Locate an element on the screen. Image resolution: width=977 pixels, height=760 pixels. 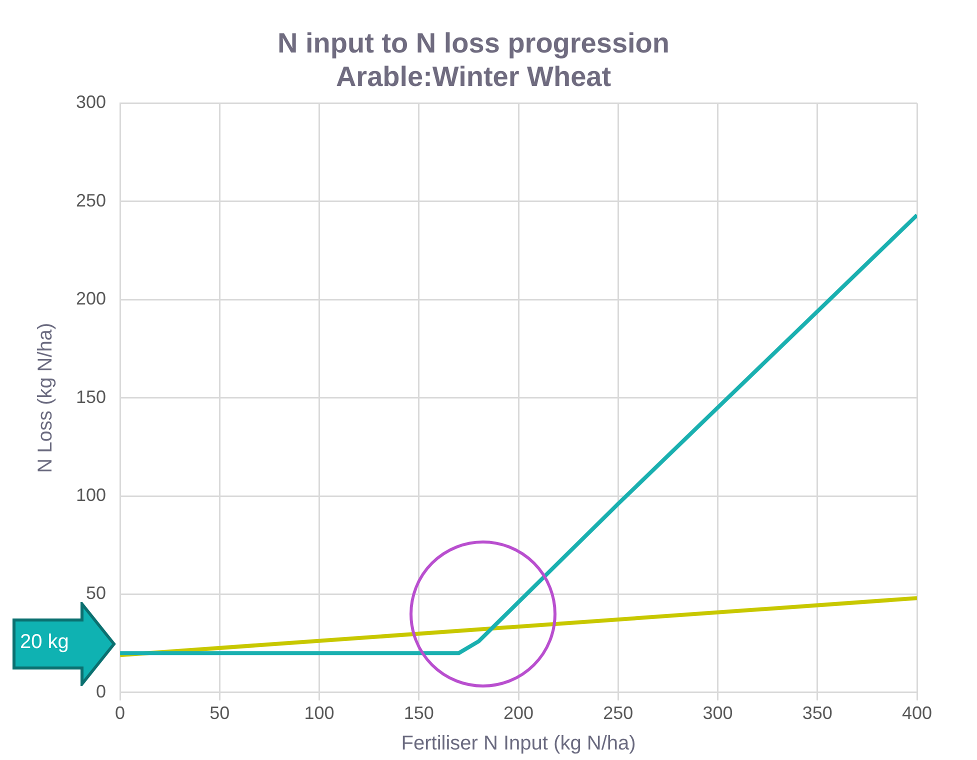
x-tick-label: 250 is located at coordinates (618, 713).